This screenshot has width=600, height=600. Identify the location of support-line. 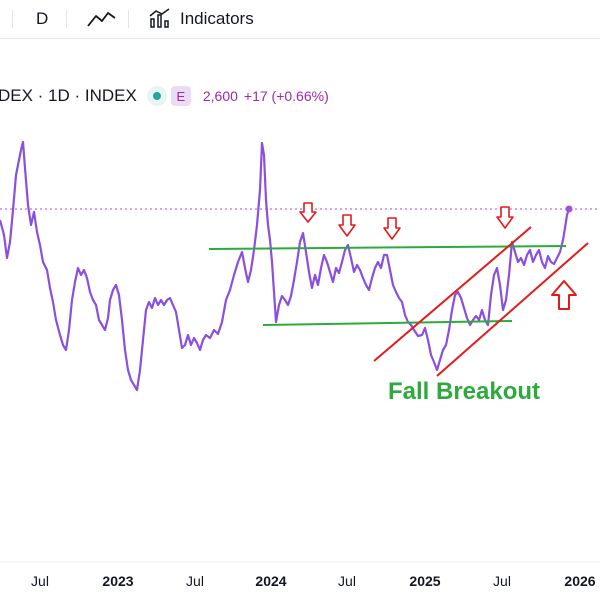
(387, 323).